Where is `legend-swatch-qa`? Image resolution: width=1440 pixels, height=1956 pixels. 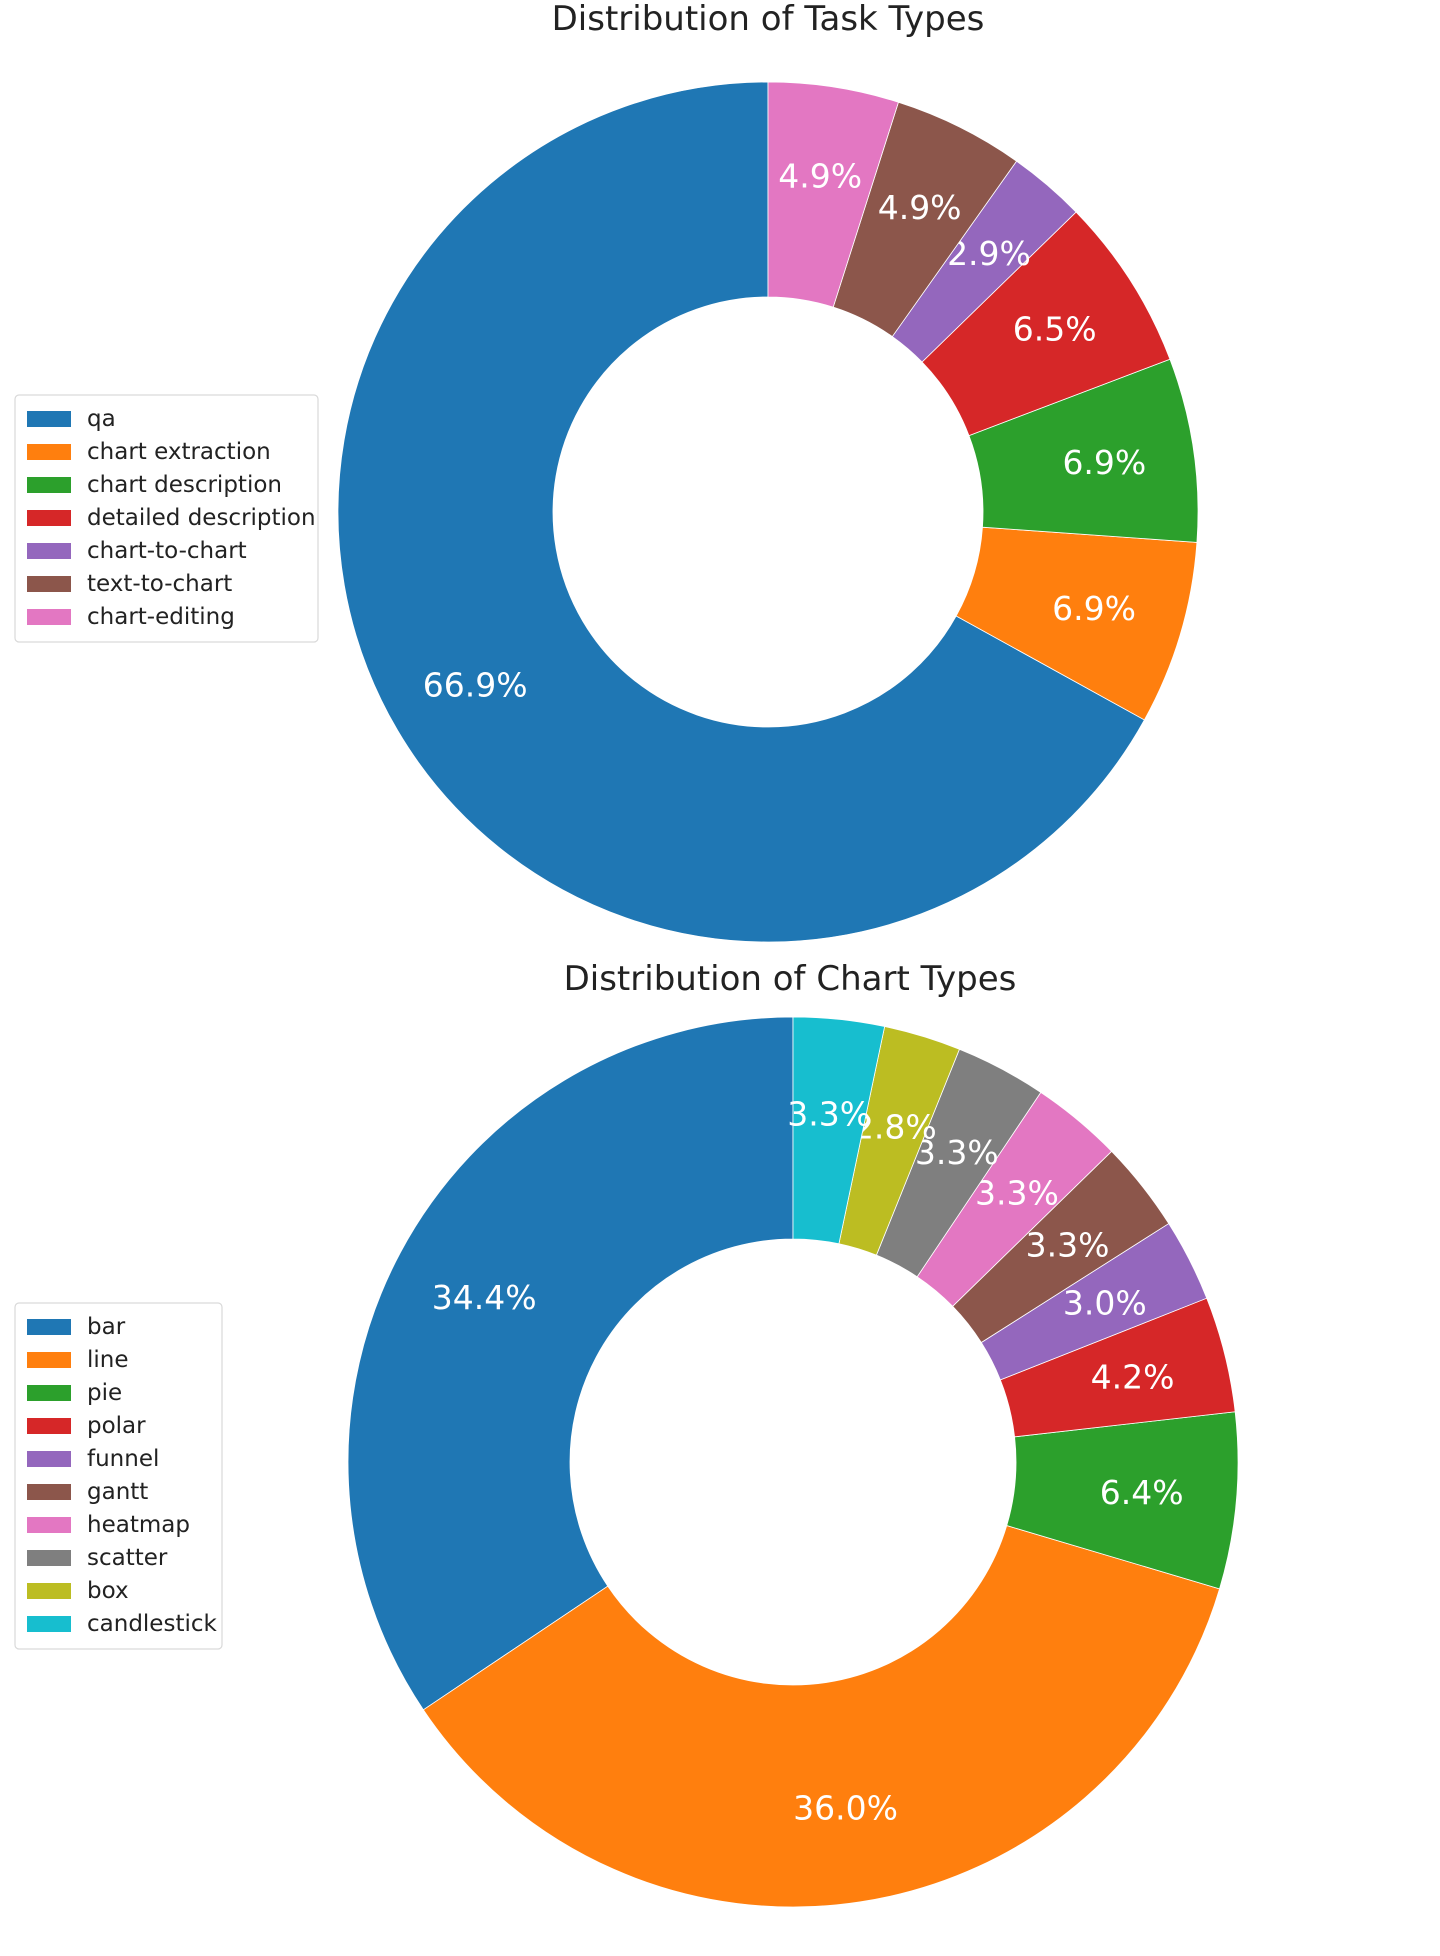
legend-swatch-qa is located at coordinates (49, 419).